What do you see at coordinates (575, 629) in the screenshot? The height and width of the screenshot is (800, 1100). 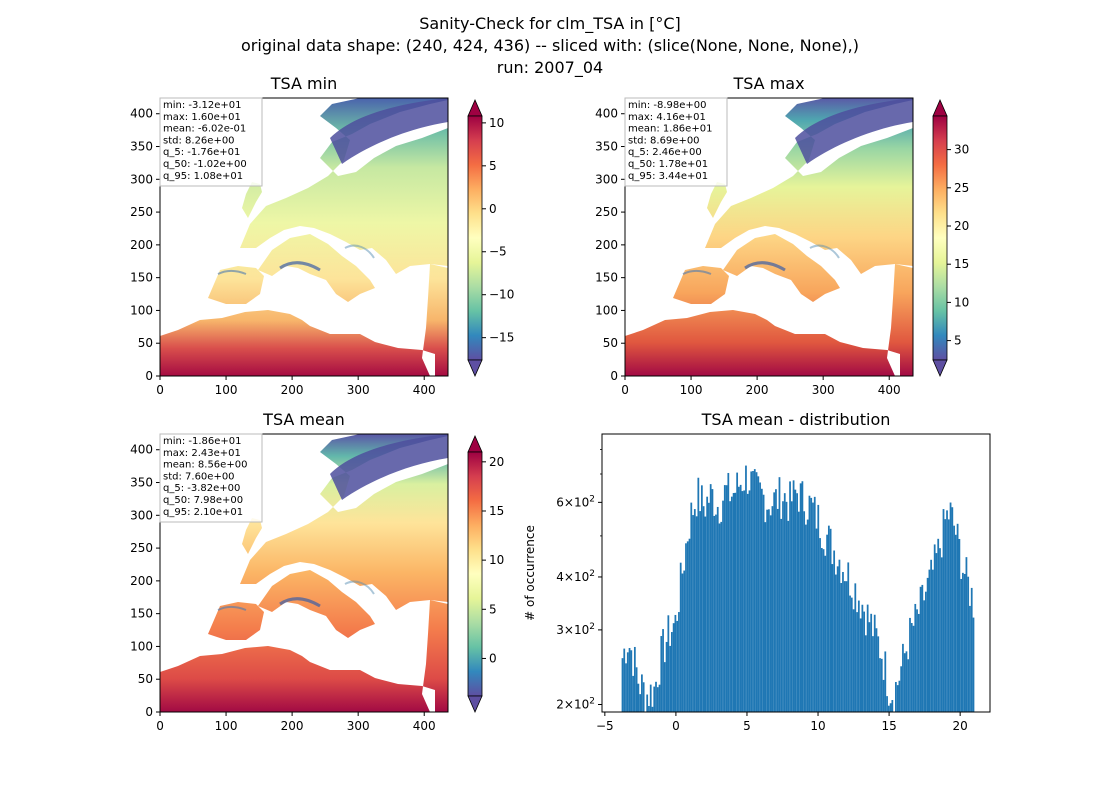 I see `histogram-y-tick-label: 3×102` at bounding box center [575, 629].